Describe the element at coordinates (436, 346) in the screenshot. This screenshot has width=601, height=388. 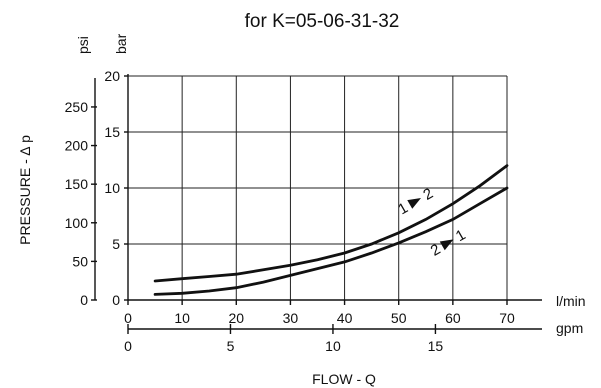
I see `x2-tick-label-15: 15` at that location.